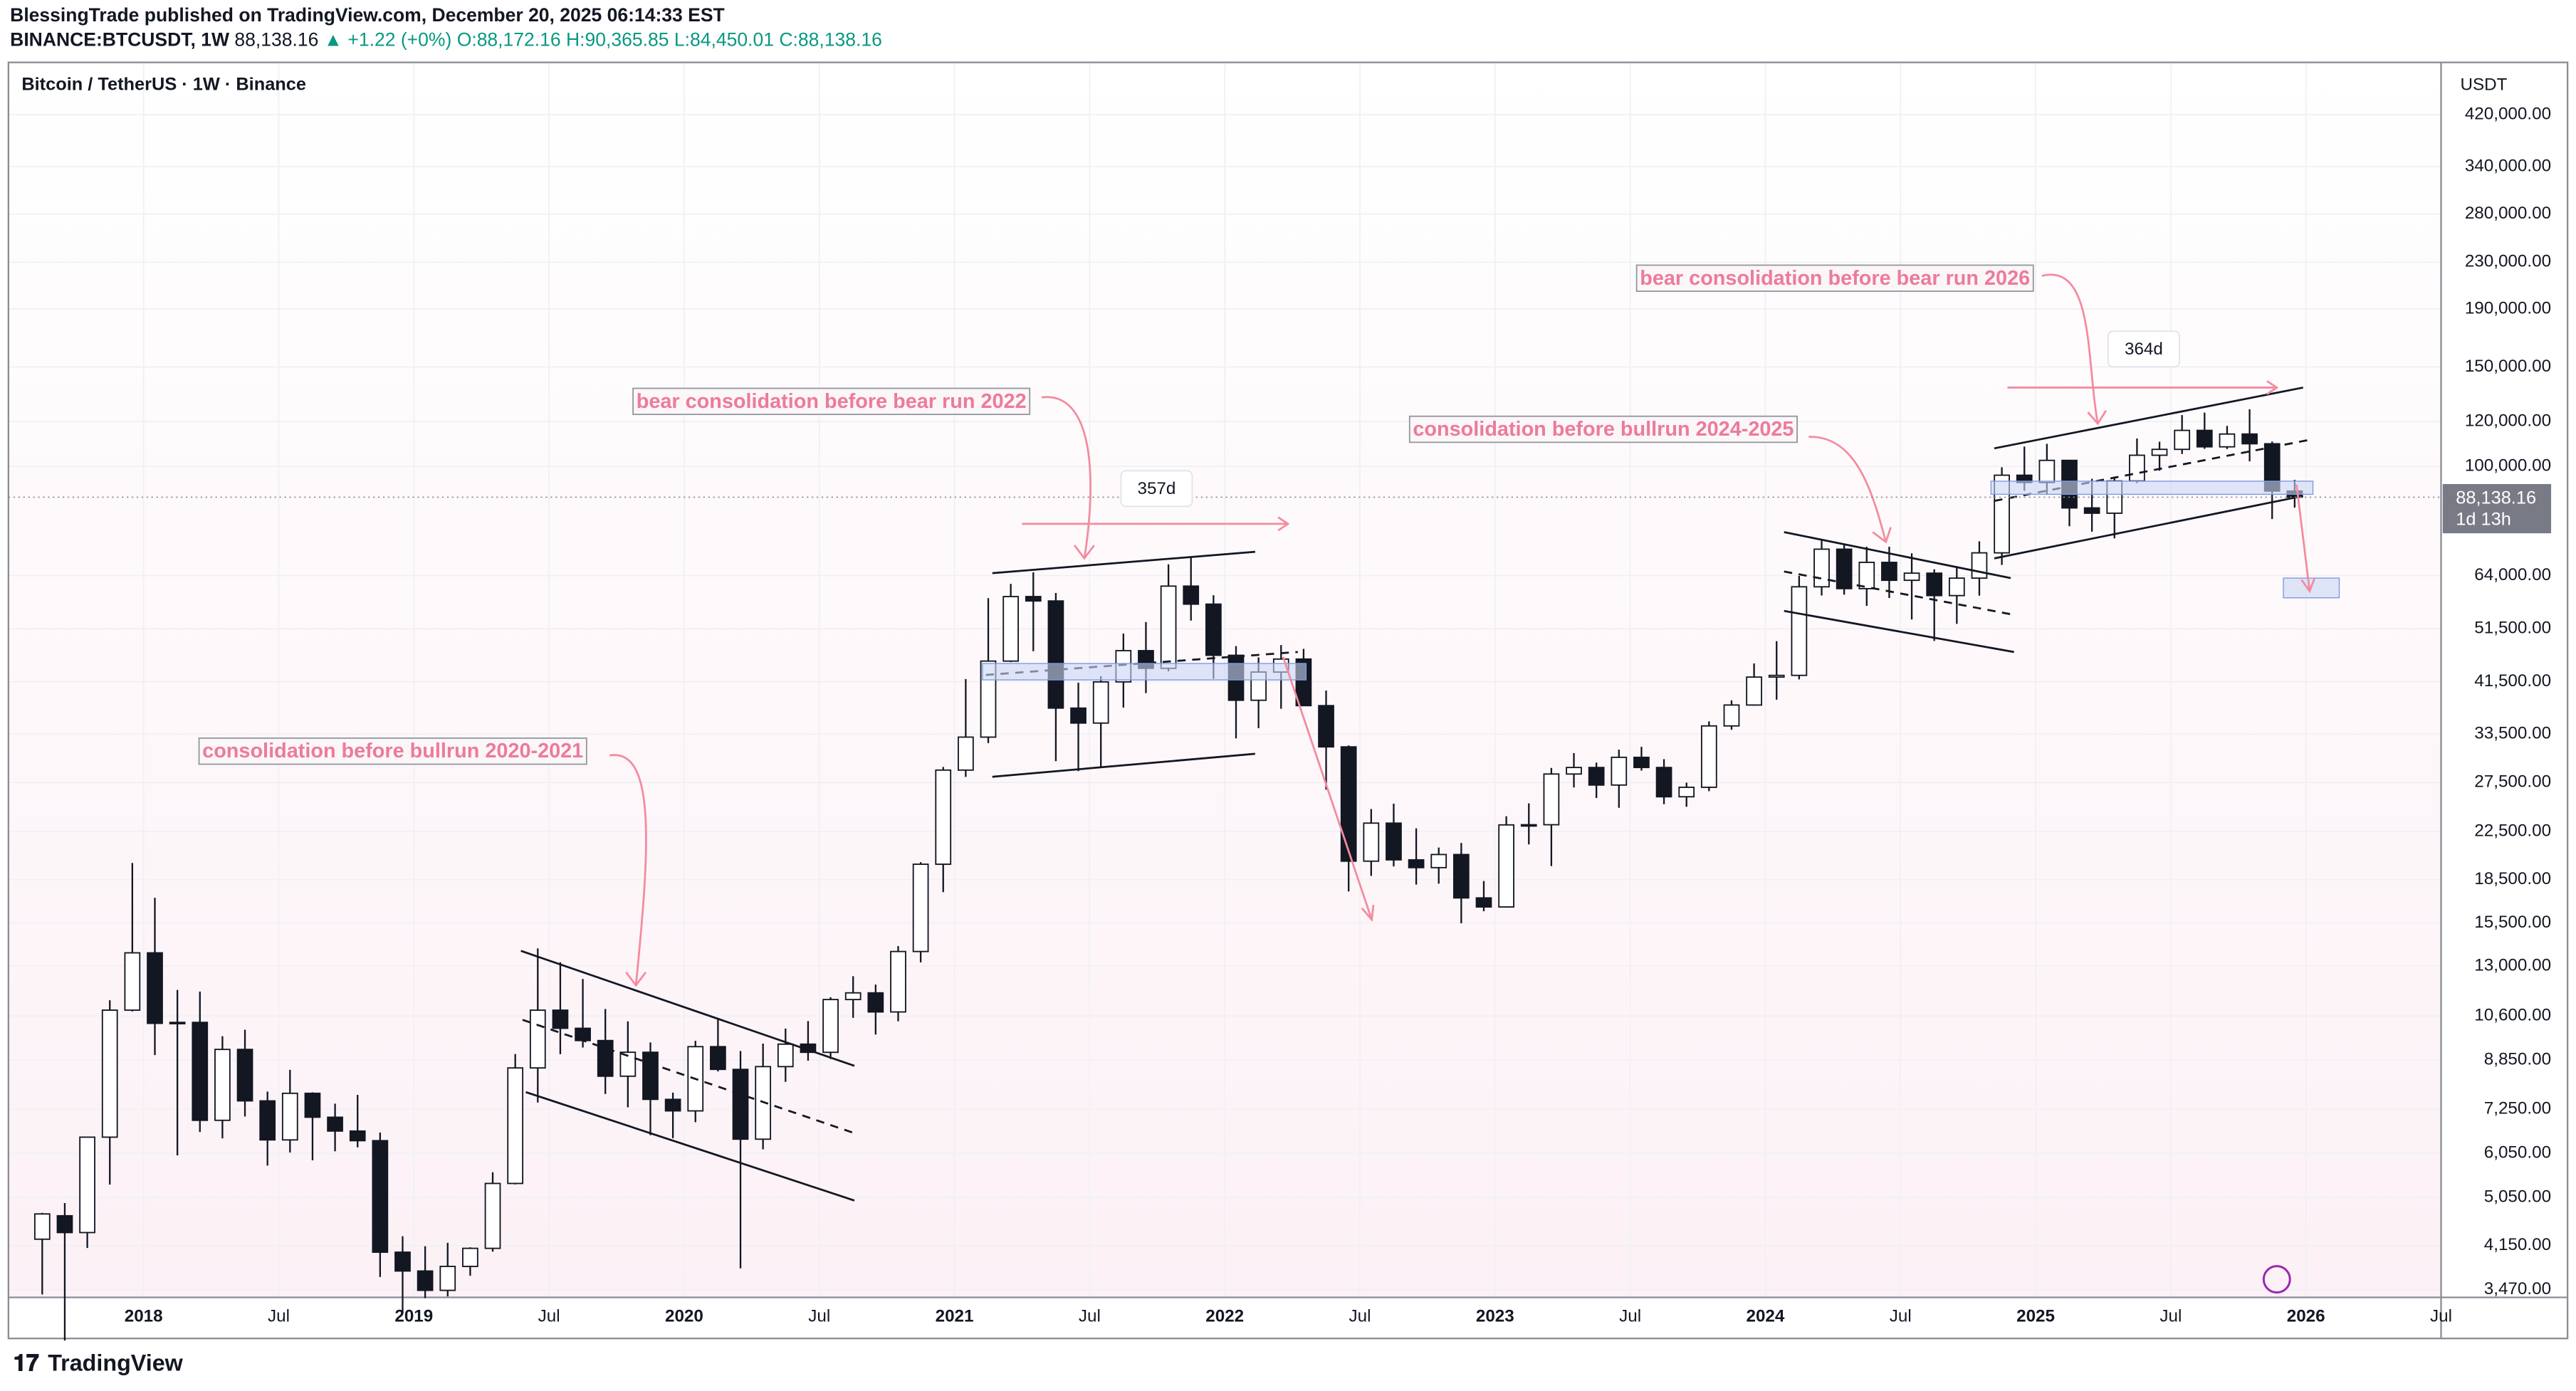 The width and height of the screenshot is (2576, 1391). Describe the element at coordinates (2512, 782) in the screenshot. I see `y-tick-label: 27,500.00` at that location.